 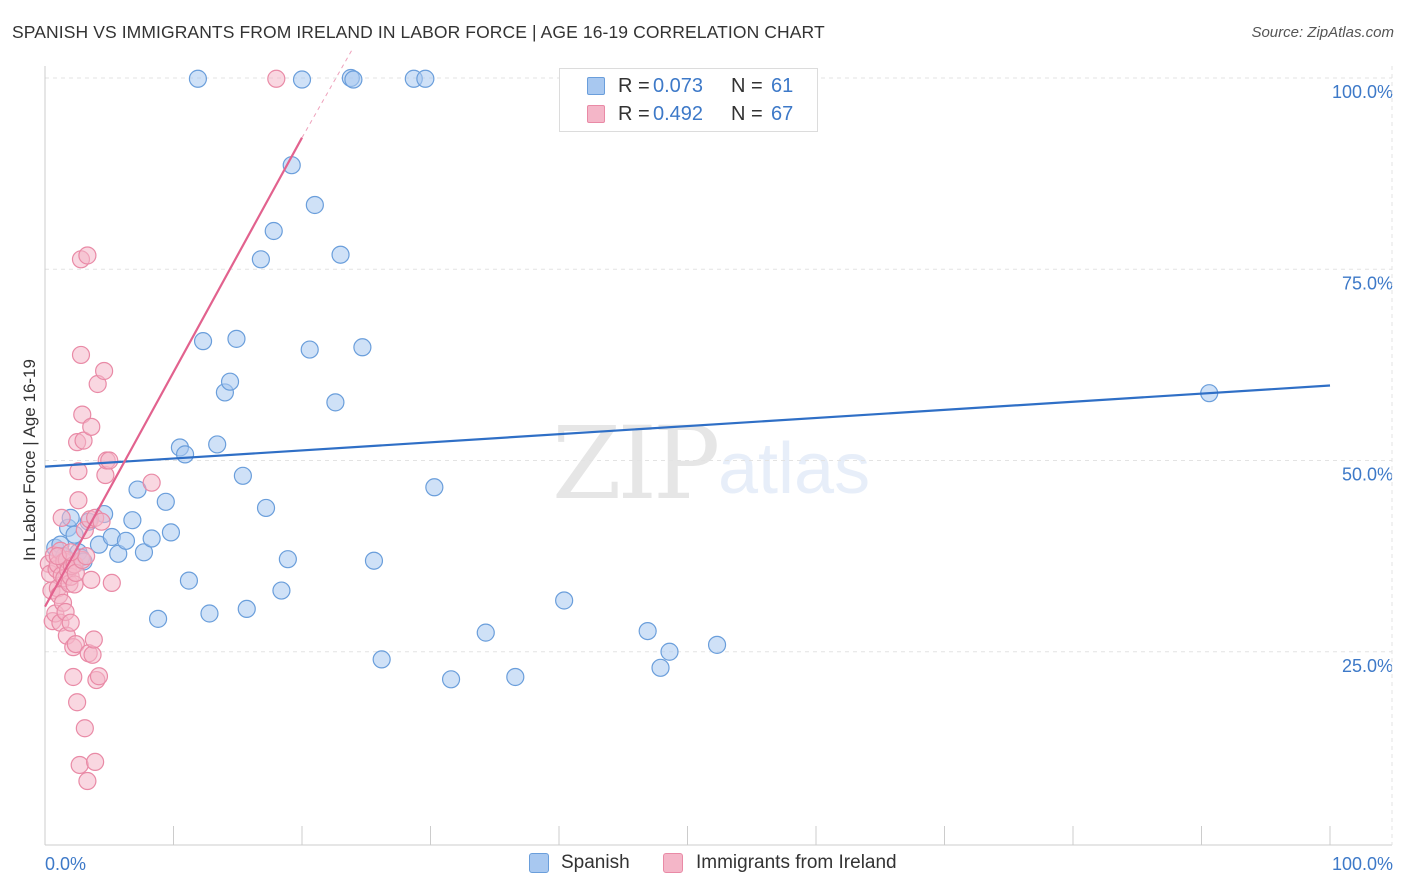 I want to click on legend-swatch-spanish, so click(x=596, y=86).